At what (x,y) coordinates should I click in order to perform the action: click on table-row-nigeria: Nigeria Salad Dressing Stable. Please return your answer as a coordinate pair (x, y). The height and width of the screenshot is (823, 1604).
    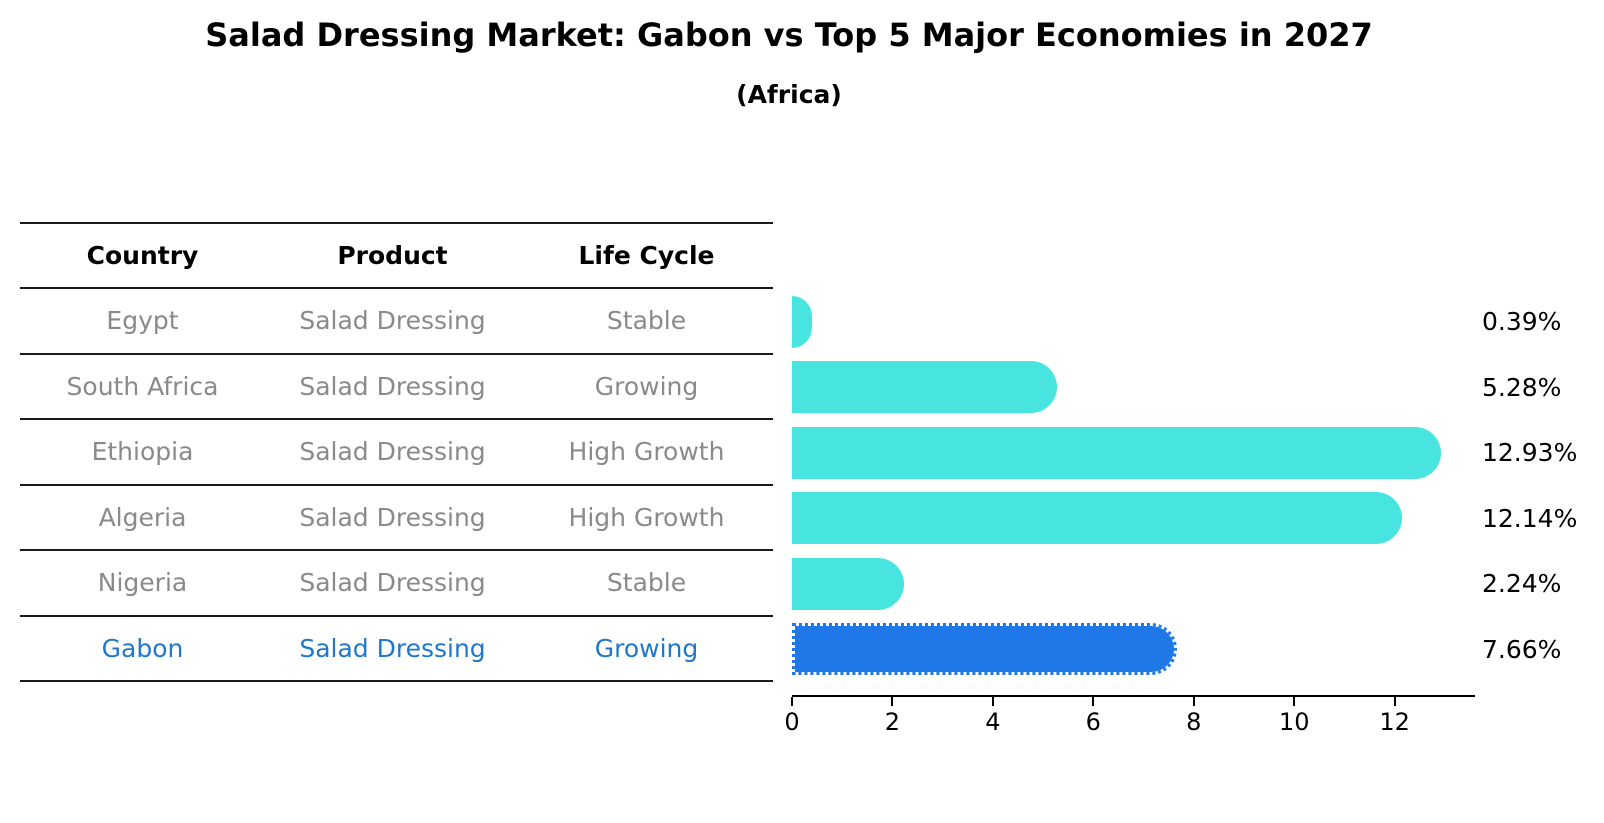
    Looking at the image, I should click on (396, 584).